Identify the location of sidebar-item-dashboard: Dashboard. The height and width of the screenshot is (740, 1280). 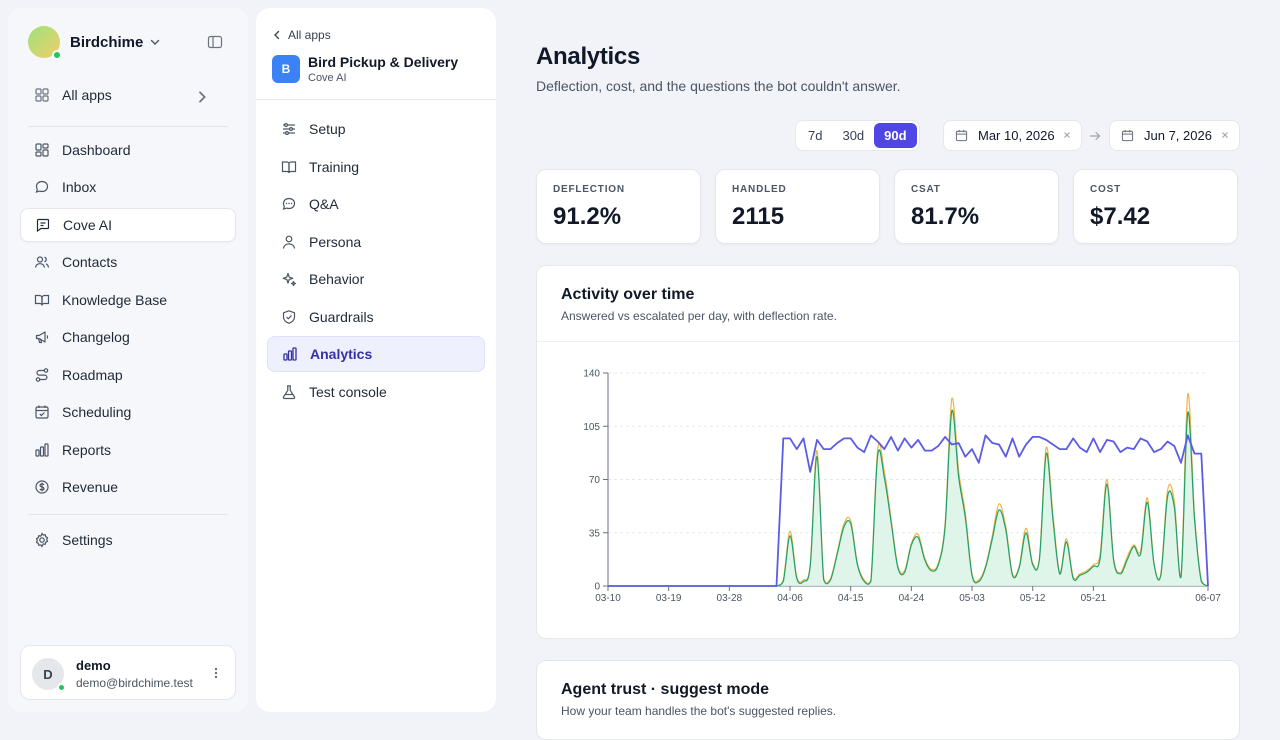
(128, 150).